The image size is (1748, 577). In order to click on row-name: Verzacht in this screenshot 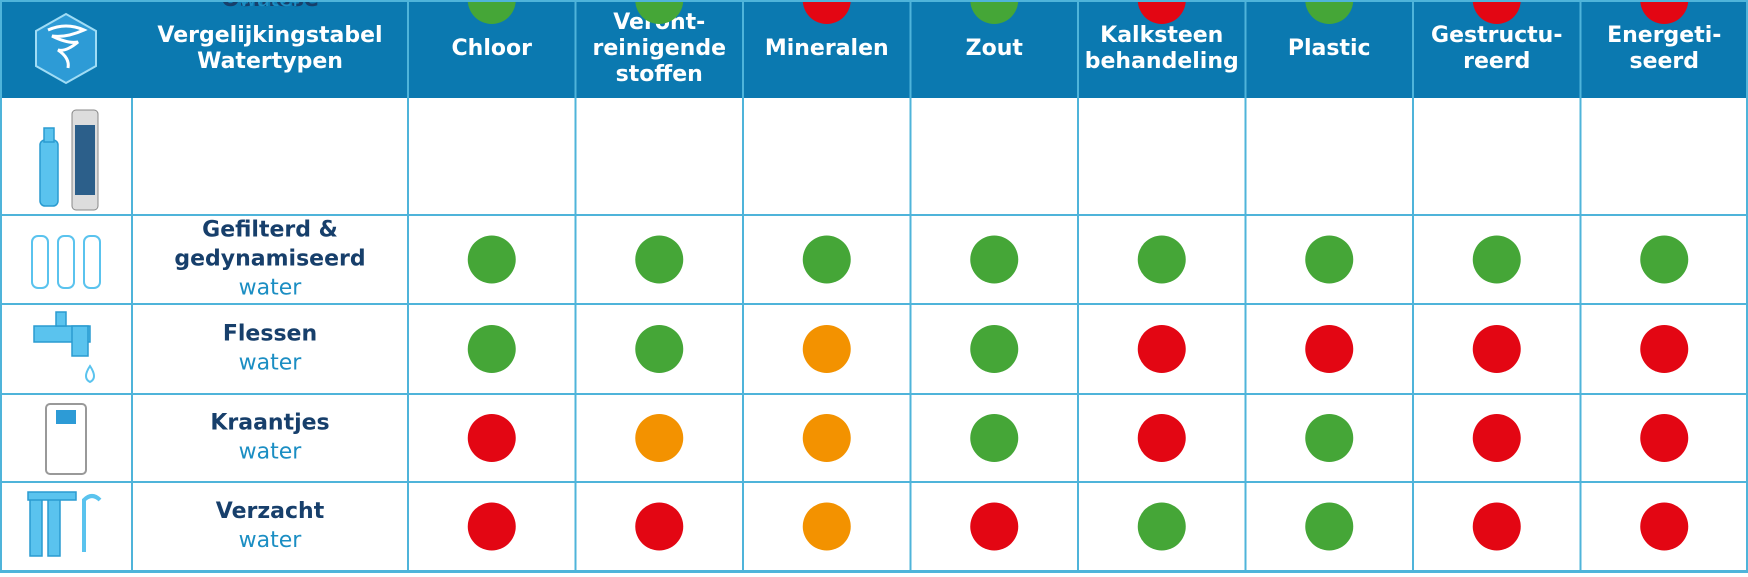, I will do `click(270, 511)`.